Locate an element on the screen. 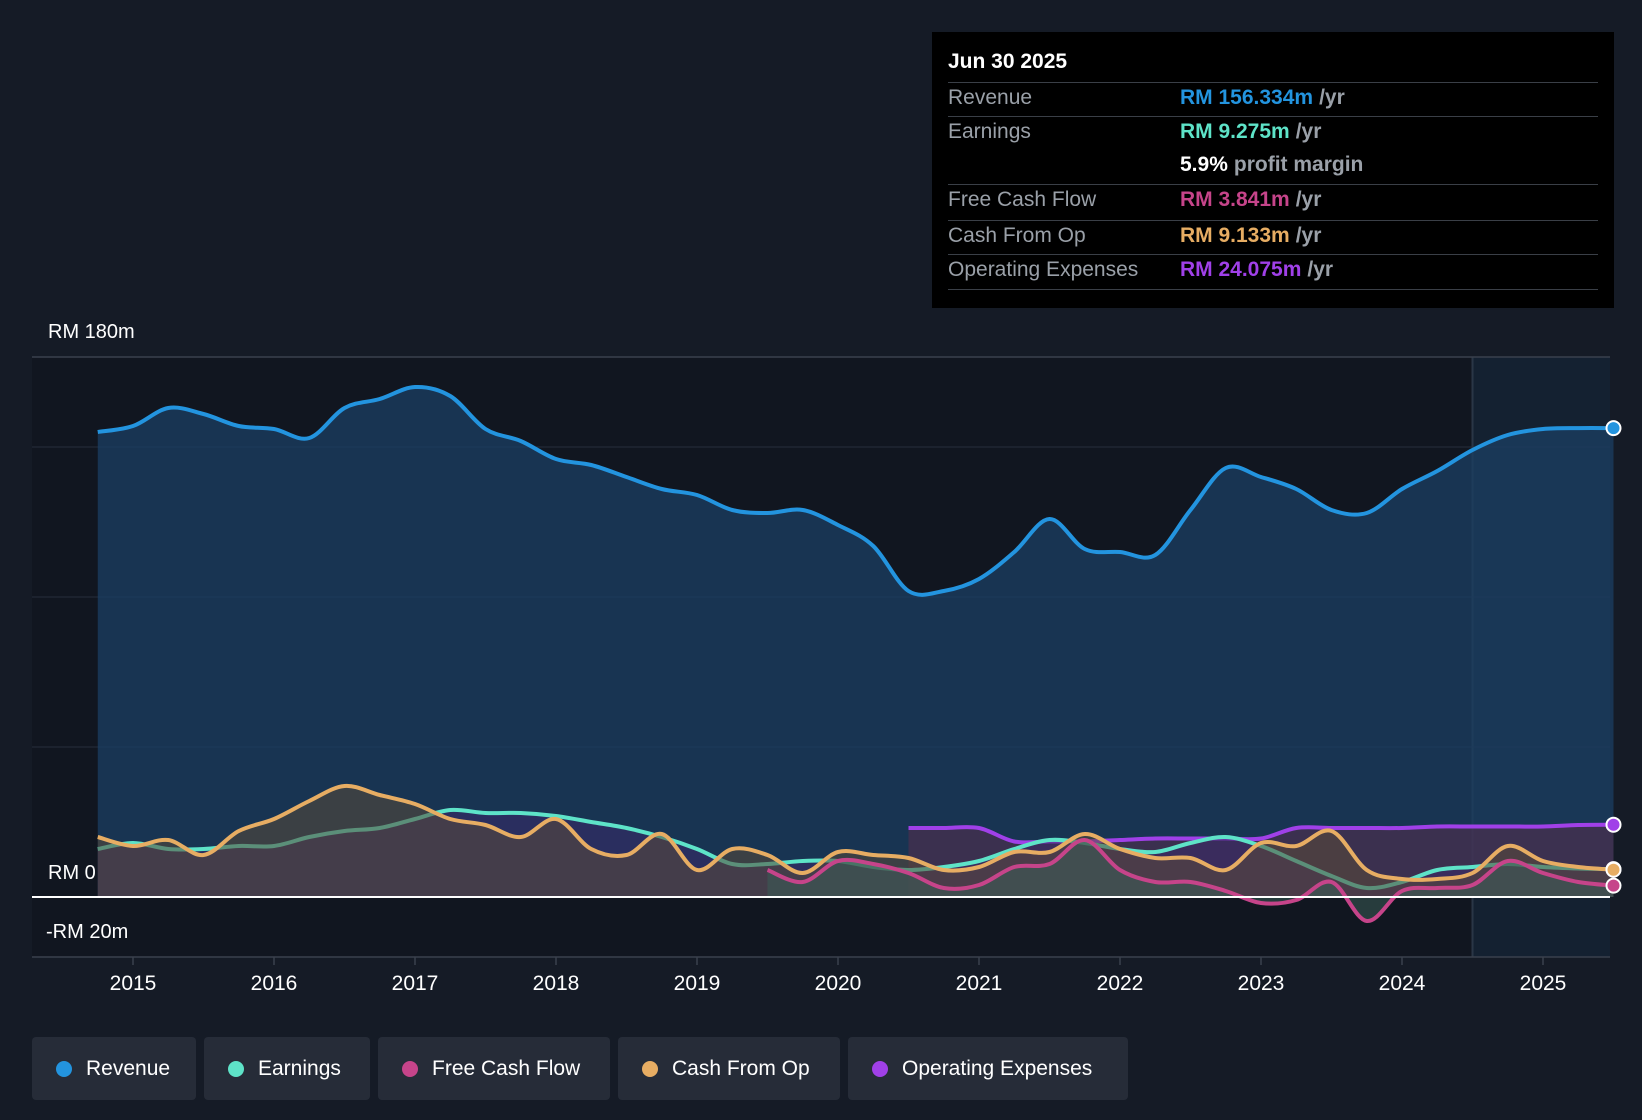 The width and height of the screenshot is (1642, 1120). y-axis-top-label: RM 180m is located at coordinates (91, 332).